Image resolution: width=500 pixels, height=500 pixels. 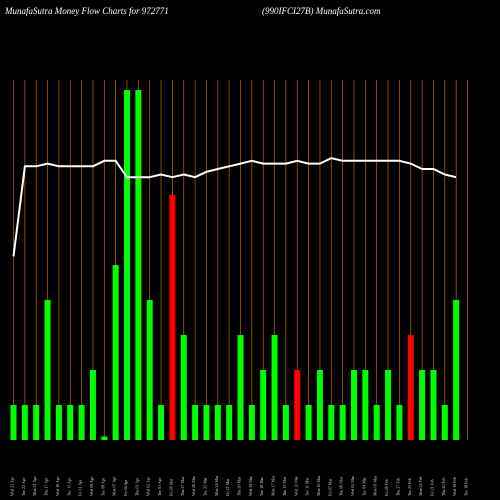 I want to click on x-tick-label: Mon 10 Mar, so click(x=318, y=485).